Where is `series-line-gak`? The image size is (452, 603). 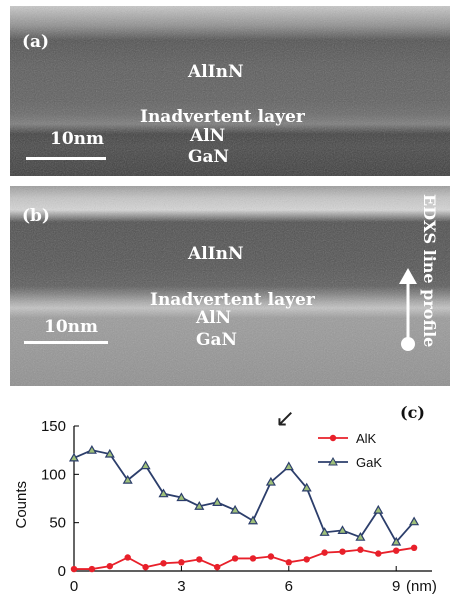 series-line-gak is located at coordinates (244, 496).